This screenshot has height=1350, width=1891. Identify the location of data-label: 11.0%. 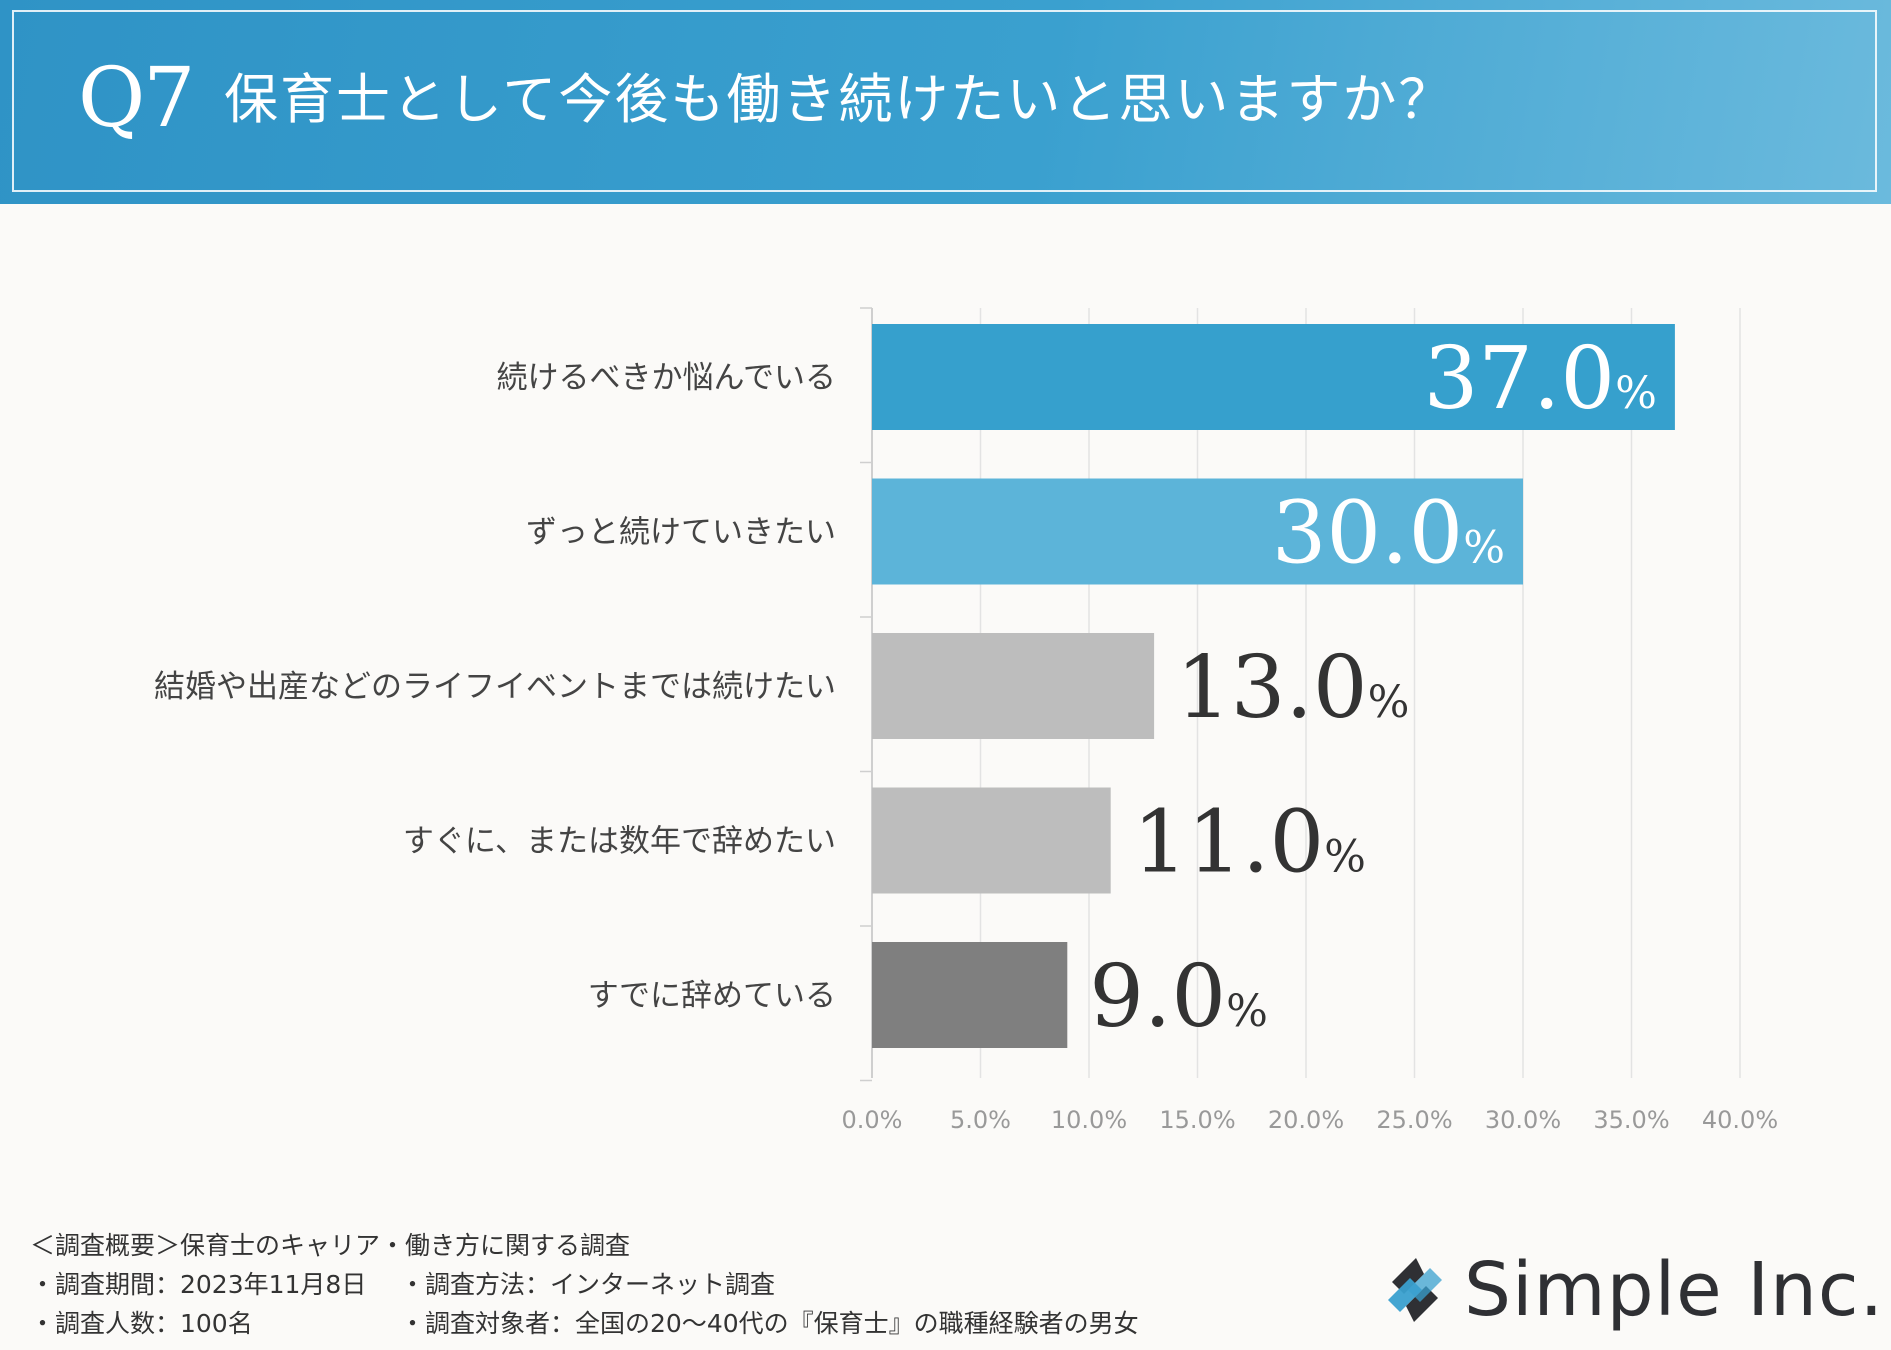
(1249, 843).